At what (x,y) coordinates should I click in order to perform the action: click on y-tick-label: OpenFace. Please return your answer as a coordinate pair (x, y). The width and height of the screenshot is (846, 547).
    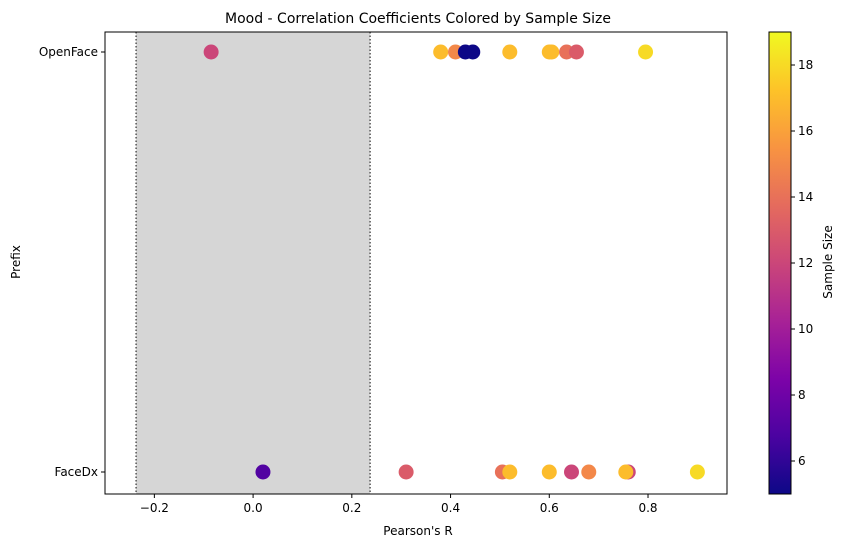
    Looking at the image, I should click on (68, 52).